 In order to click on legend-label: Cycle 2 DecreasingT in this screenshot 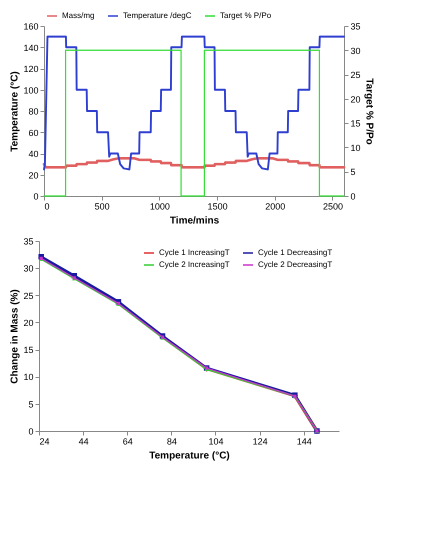, I will do `click(295, 264)`.